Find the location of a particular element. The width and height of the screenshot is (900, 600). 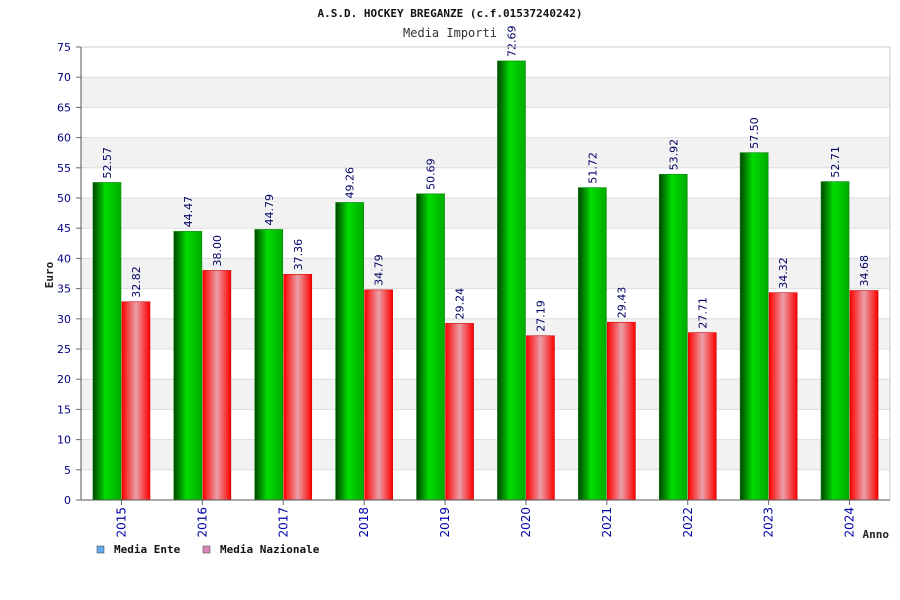

y-tick-label: 10 is located at coordinates (64, 440).